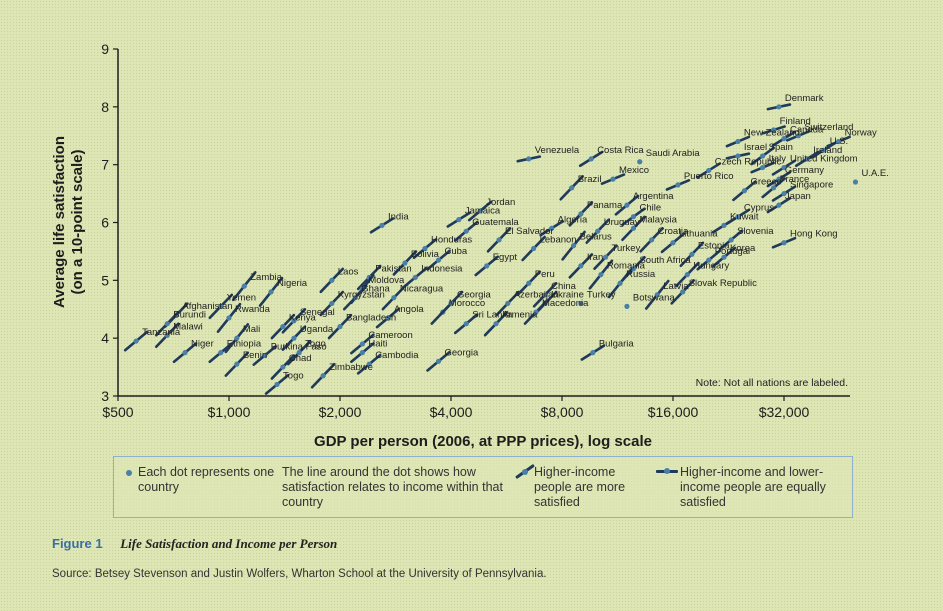  Describe the element at coordinates (105, 280) in the screenshot. I see `y-tick-label: 5` at that location.